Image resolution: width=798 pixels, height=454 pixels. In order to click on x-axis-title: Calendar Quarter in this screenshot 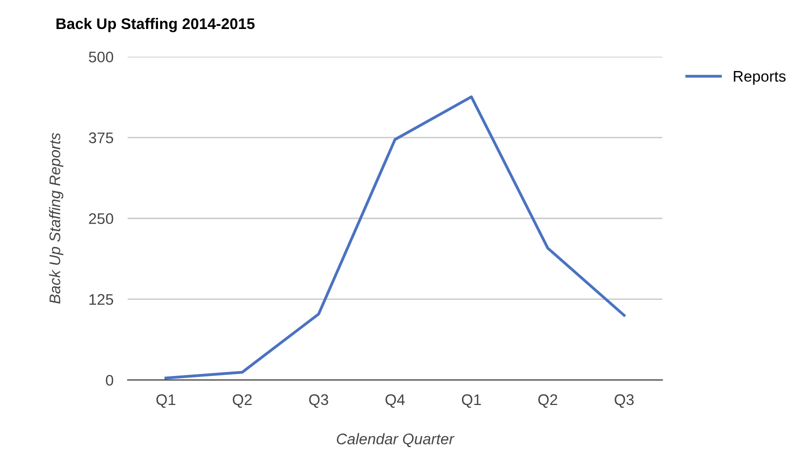, I will do `click(395, 440)`.